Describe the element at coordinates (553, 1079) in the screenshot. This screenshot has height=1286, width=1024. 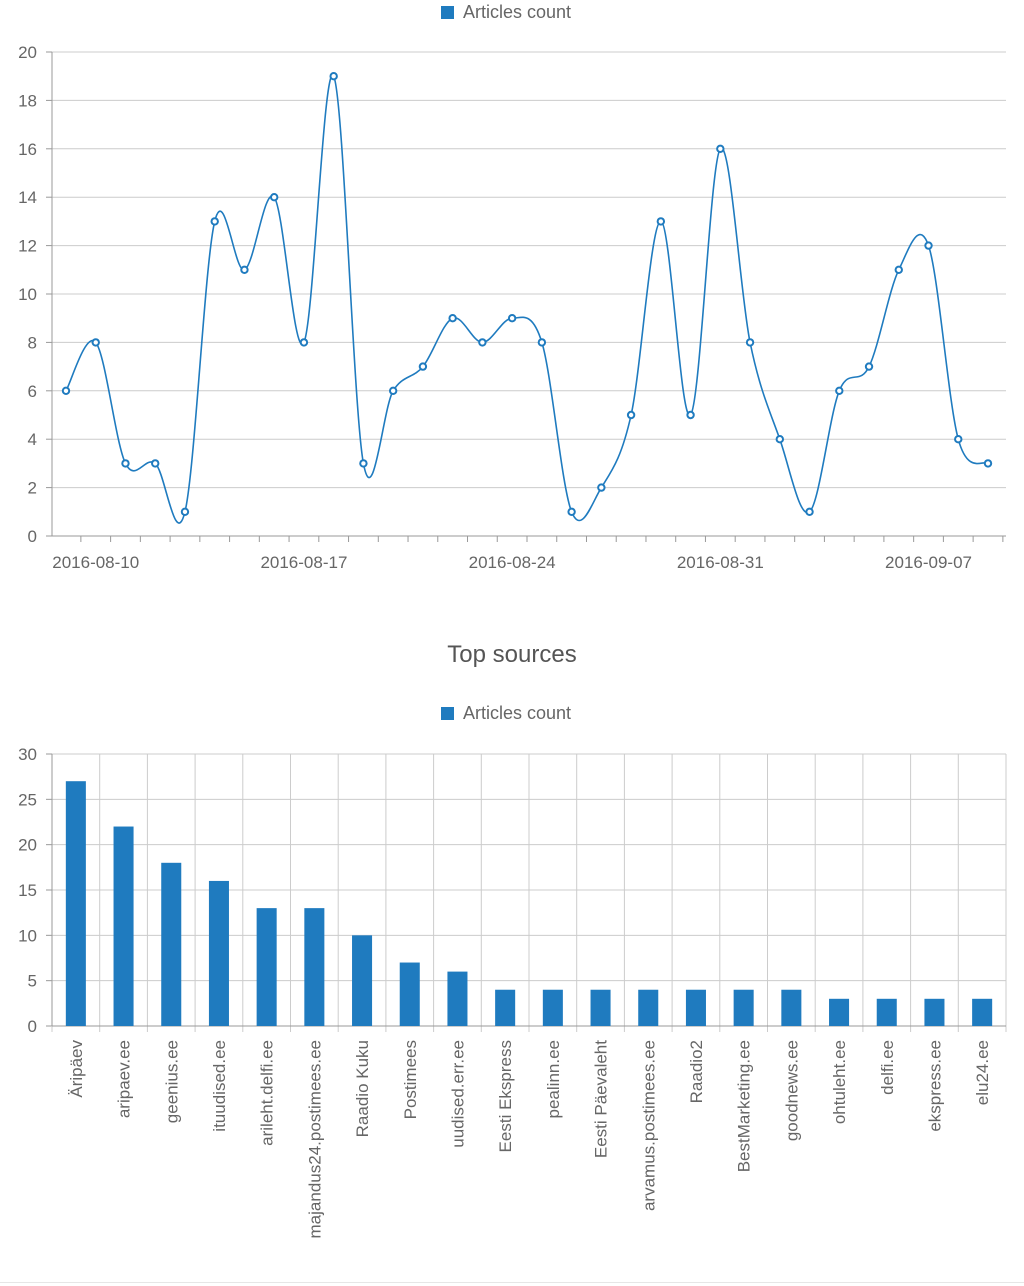
I see `x-tick-label: pealinn.ee` at that location.